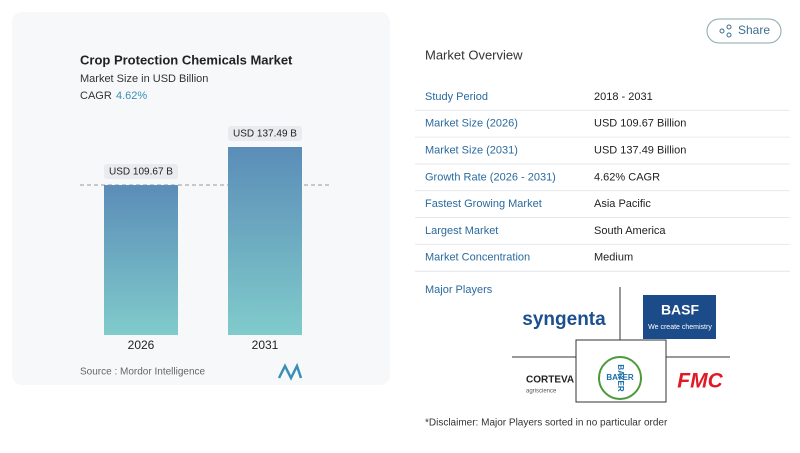 The image size is (800, 453). I want to click on logo-basf-box, so click(679, 317).